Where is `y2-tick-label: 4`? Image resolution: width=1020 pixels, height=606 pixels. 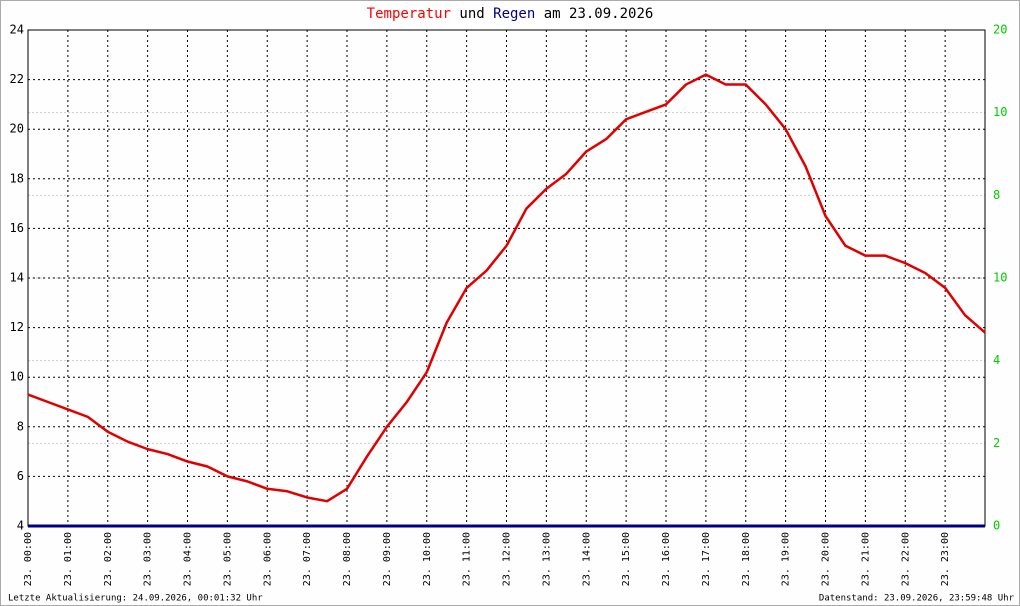 y2-tick-label: 4 is located at coordinates (996, 360).